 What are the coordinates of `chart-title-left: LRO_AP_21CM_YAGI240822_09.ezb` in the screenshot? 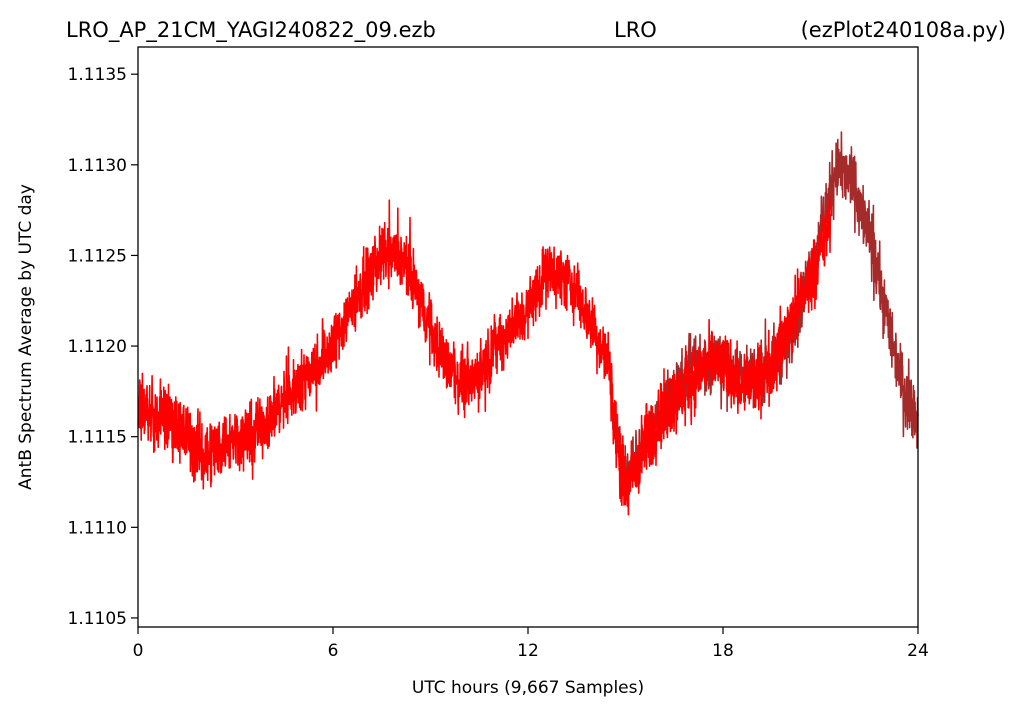 It's located at (251, 30).